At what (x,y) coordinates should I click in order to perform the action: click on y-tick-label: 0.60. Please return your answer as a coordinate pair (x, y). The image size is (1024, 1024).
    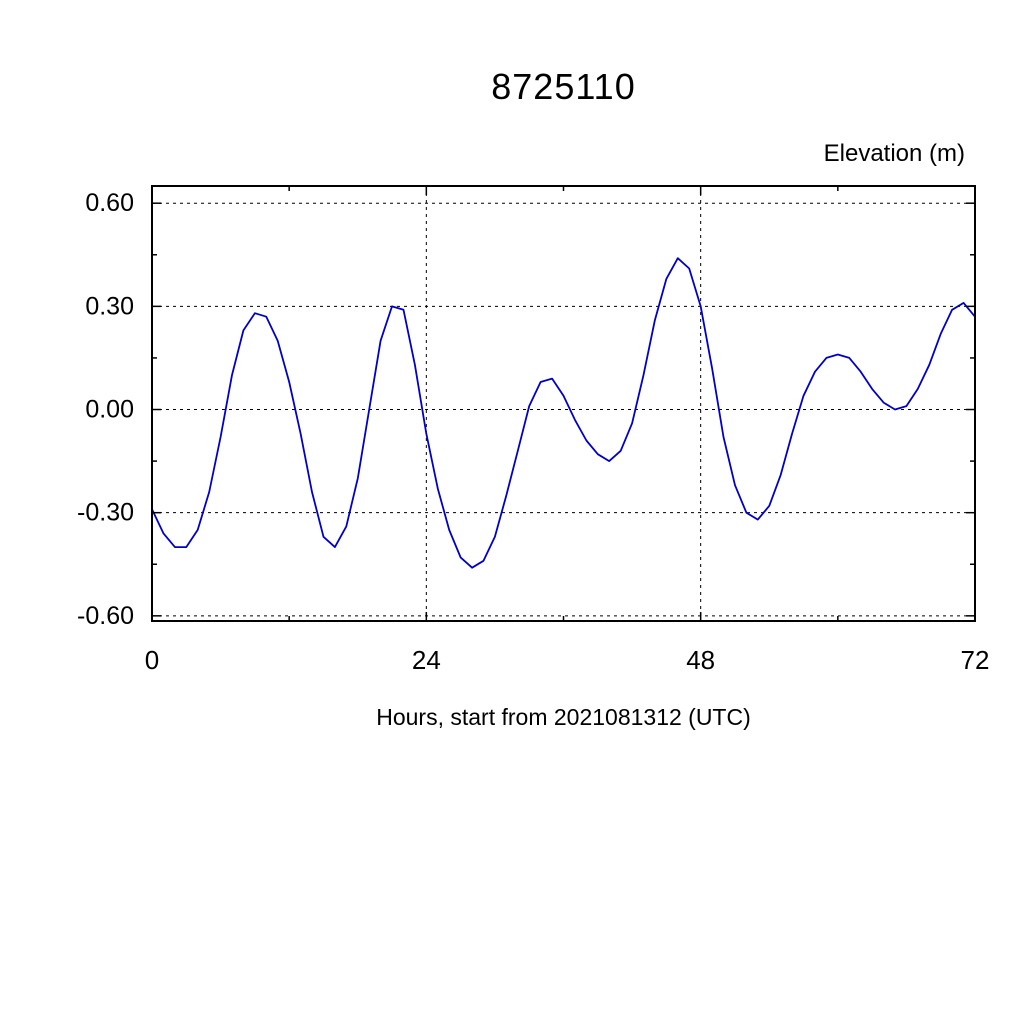
    Looking at the image, I should click on (109, 203).